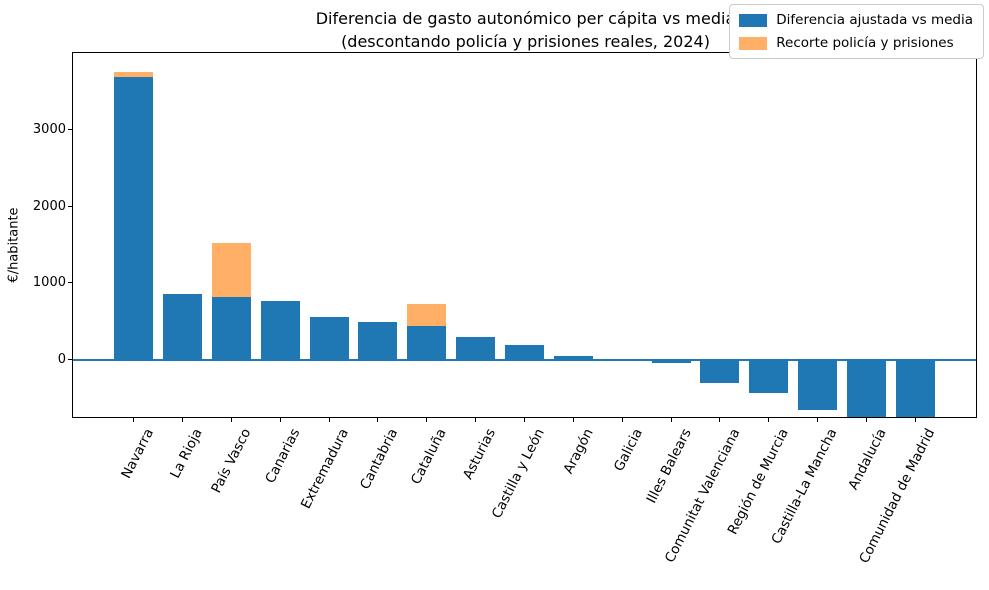  I want to click on x-tick-label: Canarias, so click(283, 456).